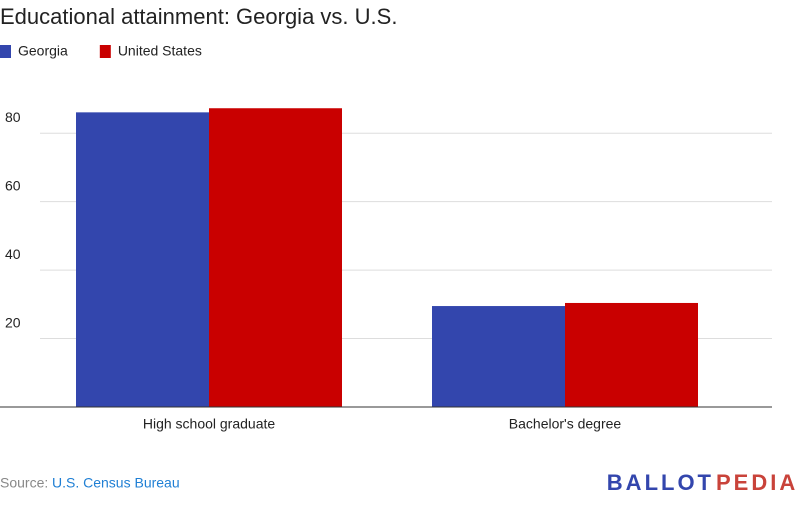 Image resolution: width=800 pixels, height=529 pixels. I want to click on y-tick-label: 20, so click(13, 322).